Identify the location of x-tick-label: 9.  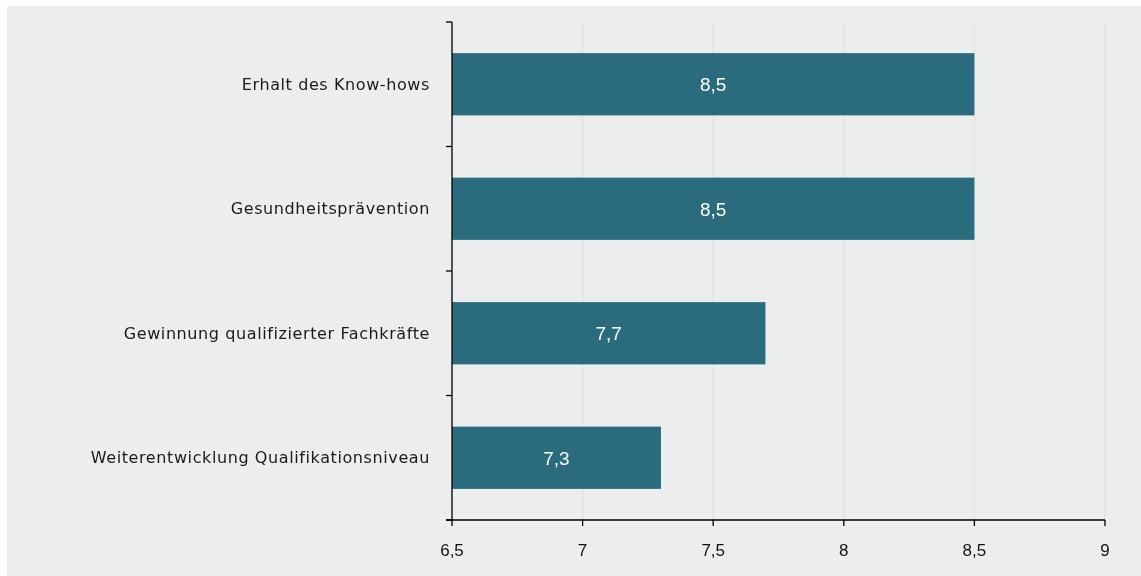
(1105, 550).